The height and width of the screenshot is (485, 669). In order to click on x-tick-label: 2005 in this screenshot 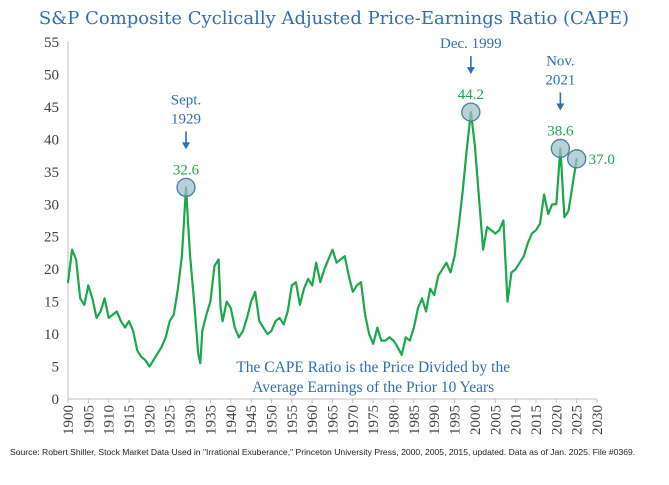, I will do `click(496, 420)`.